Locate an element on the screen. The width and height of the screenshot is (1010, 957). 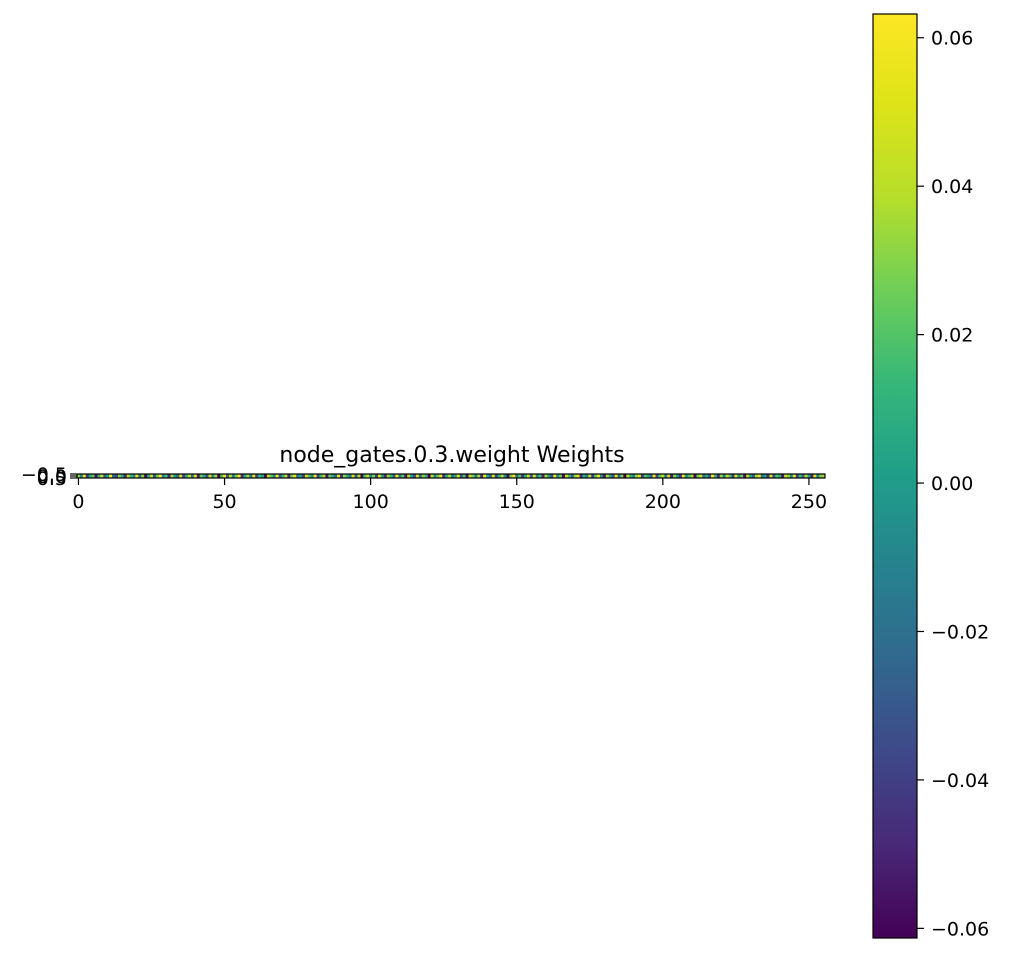
colorbar-tick-label: −0.06 is located at coordinates (960, 929).